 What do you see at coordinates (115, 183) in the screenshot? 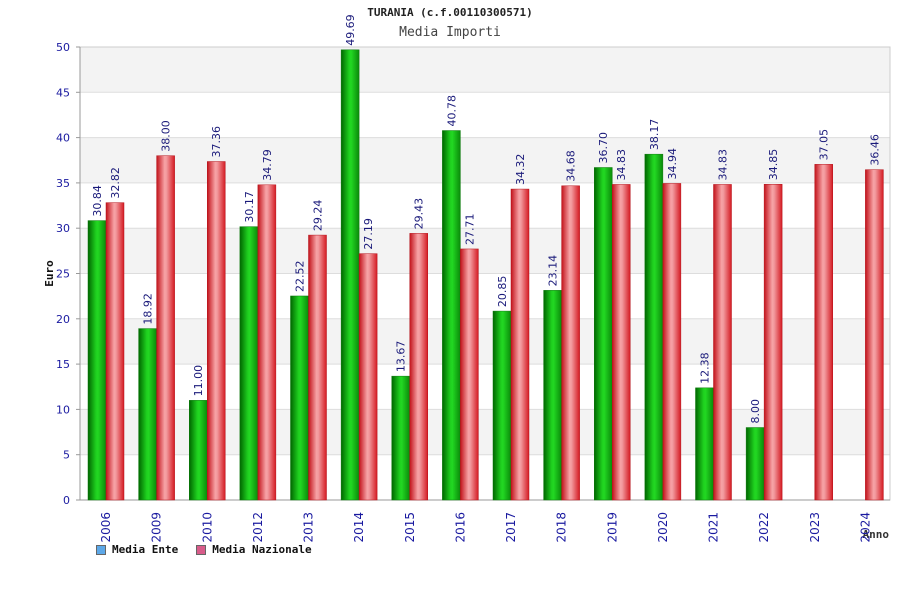
I see `data-label-media-nazionale-2006: 32.82` at bounding box center [115, 183].